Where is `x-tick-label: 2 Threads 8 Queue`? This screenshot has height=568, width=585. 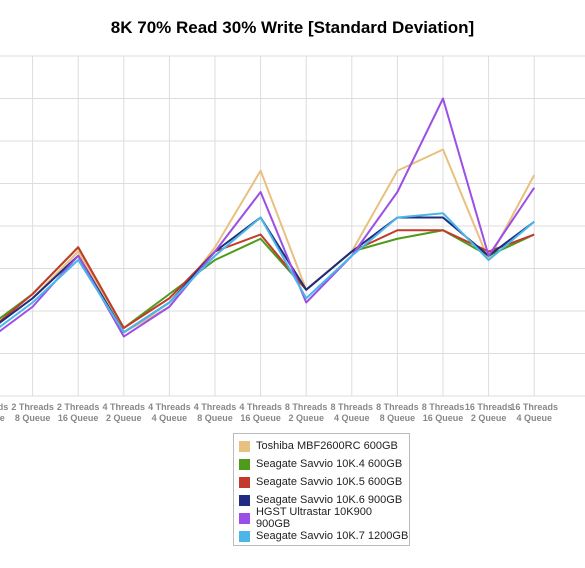 x-tick-label: 2 Threads 8 Queue is located at coordinates (32, 412).